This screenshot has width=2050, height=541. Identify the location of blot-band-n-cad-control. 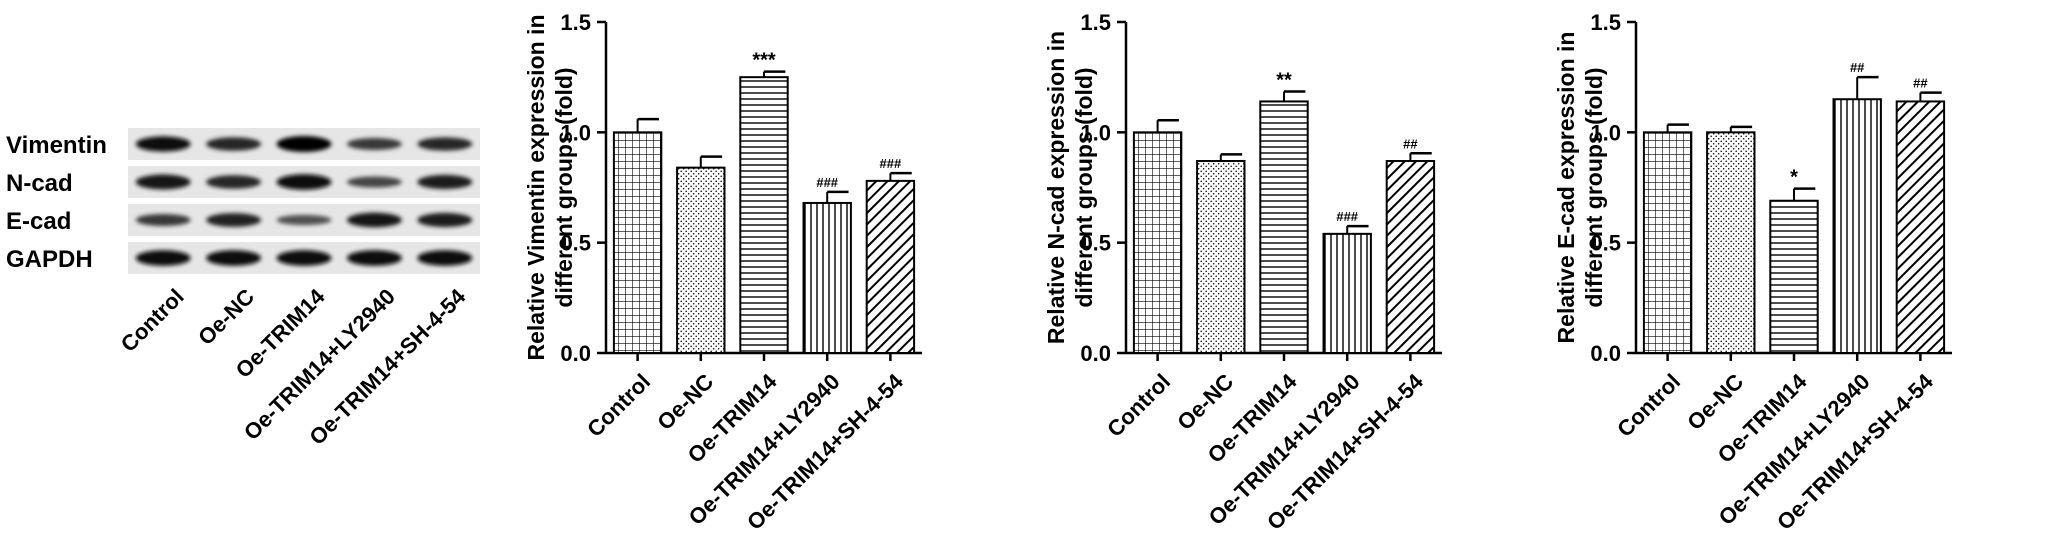
(163, 182).